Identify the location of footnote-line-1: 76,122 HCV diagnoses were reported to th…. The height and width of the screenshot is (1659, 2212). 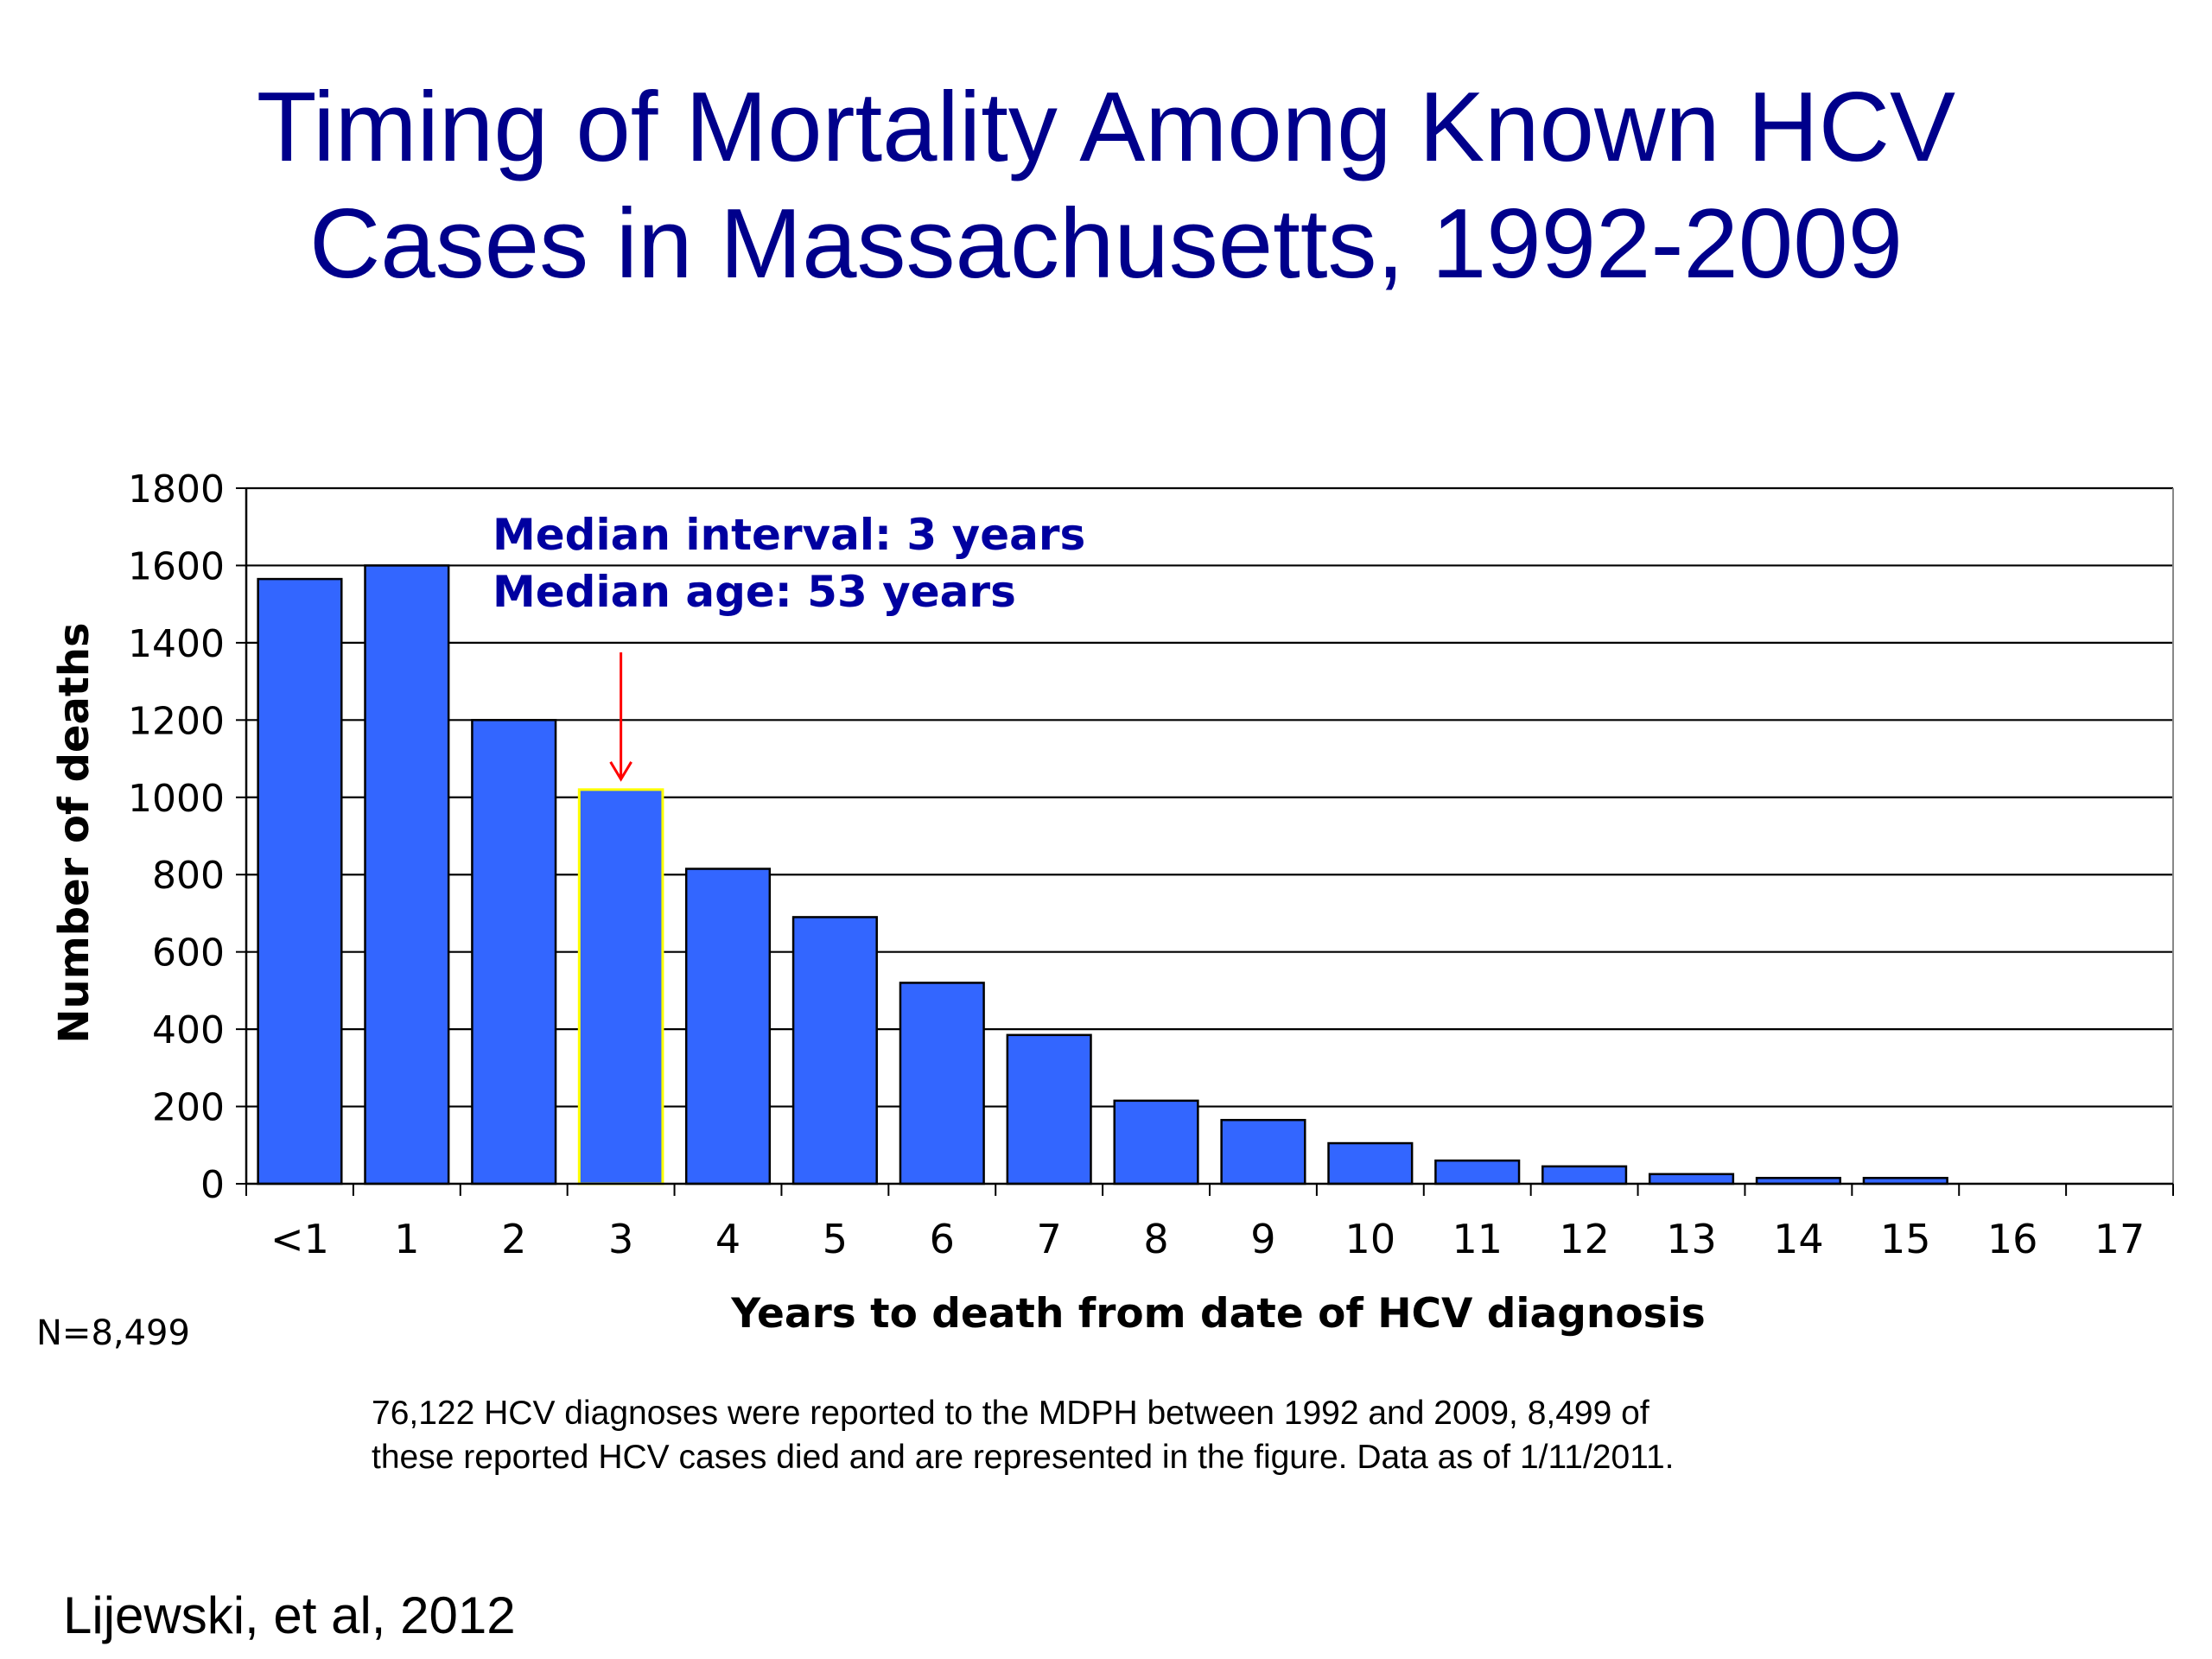
(1010, 1413).